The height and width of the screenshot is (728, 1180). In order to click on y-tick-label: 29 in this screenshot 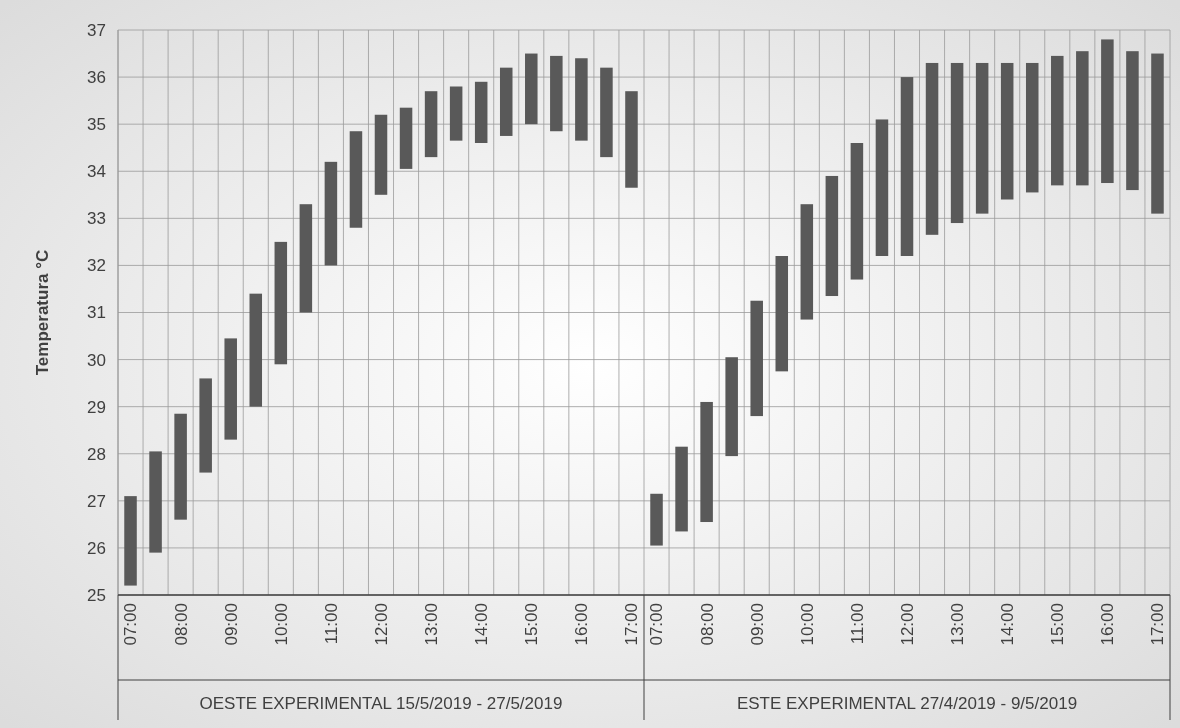, I will do `click(96, 407)`.